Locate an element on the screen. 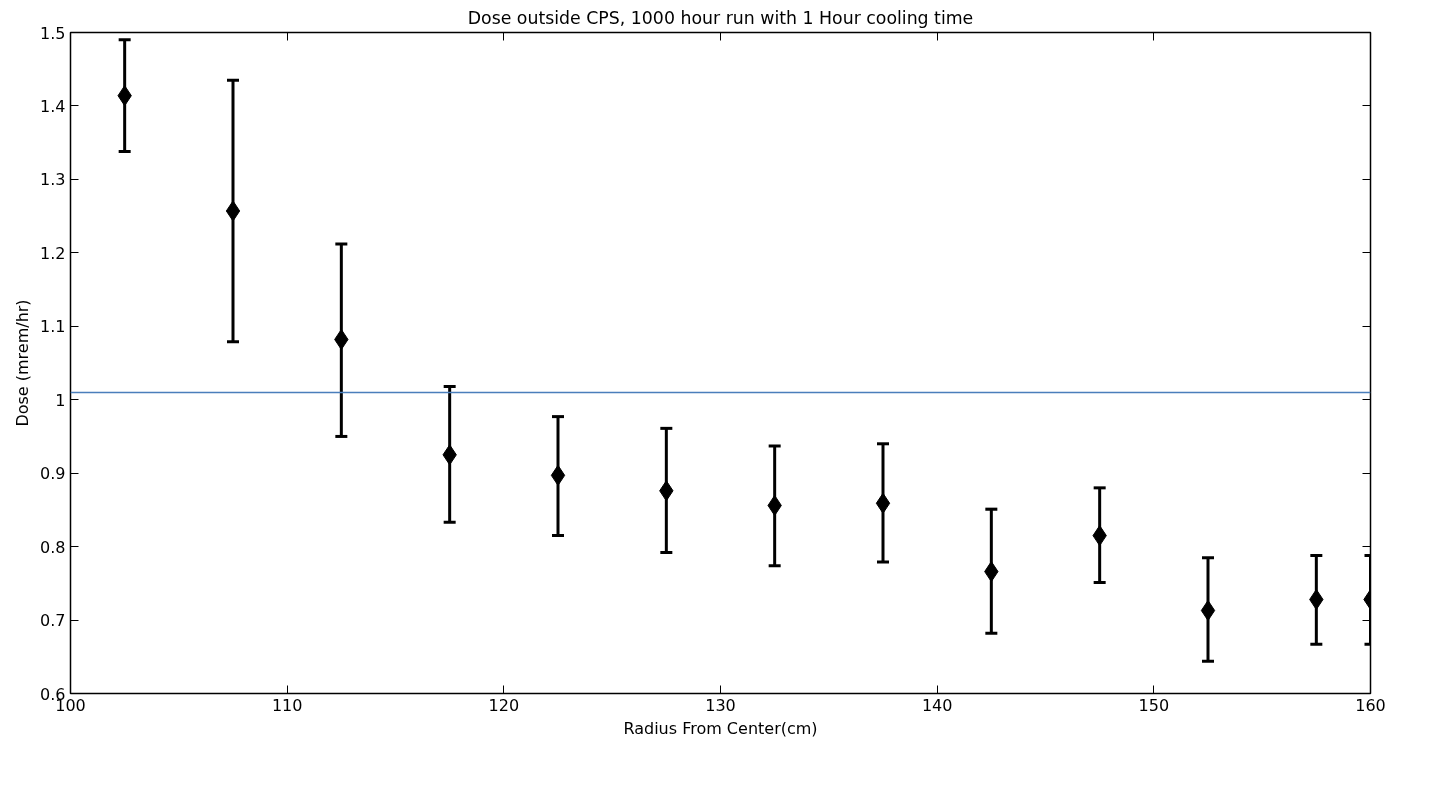 This screenshot has height=787, width=1449. x-tick-label: 140 is located at coordinates (937, 705).